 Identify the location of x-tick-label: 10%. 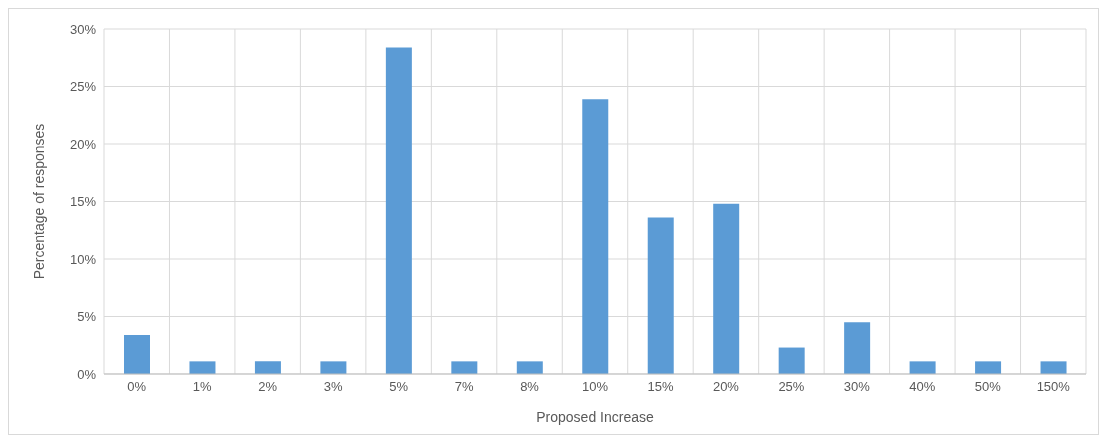
(595, 387).